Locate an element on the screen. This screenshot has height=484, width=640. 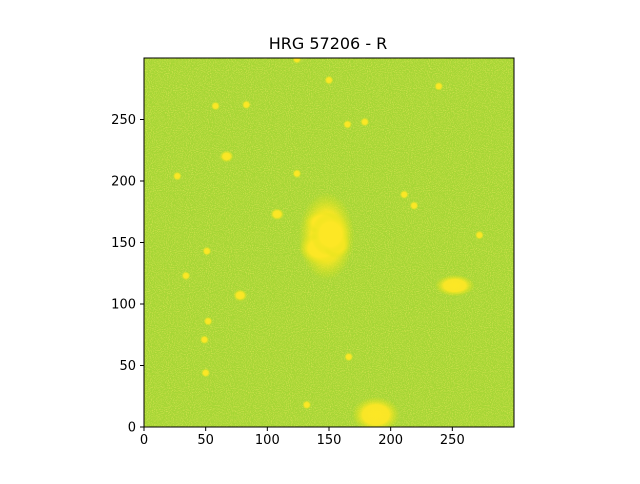
y-tick-label: 50 is located at coordinates (127, 366).